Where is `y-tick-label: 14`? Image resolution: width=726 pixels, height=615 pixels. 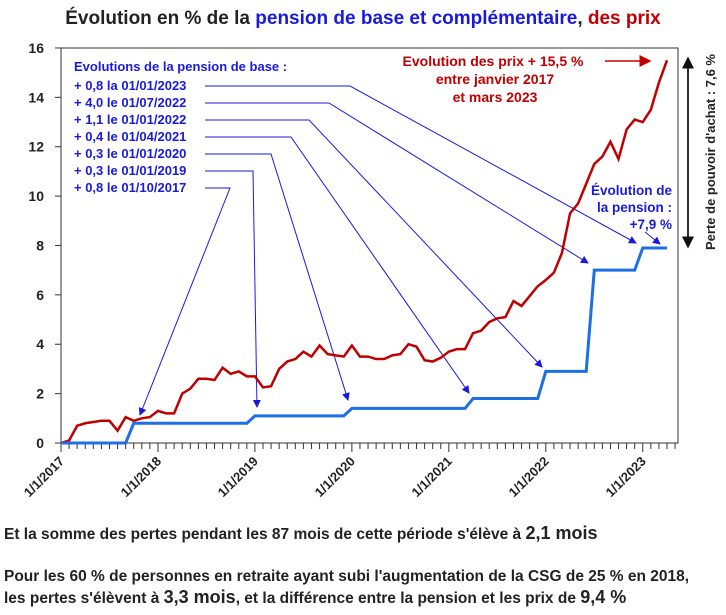
y-tick-label: 14 is located at coordinates (36, 97).